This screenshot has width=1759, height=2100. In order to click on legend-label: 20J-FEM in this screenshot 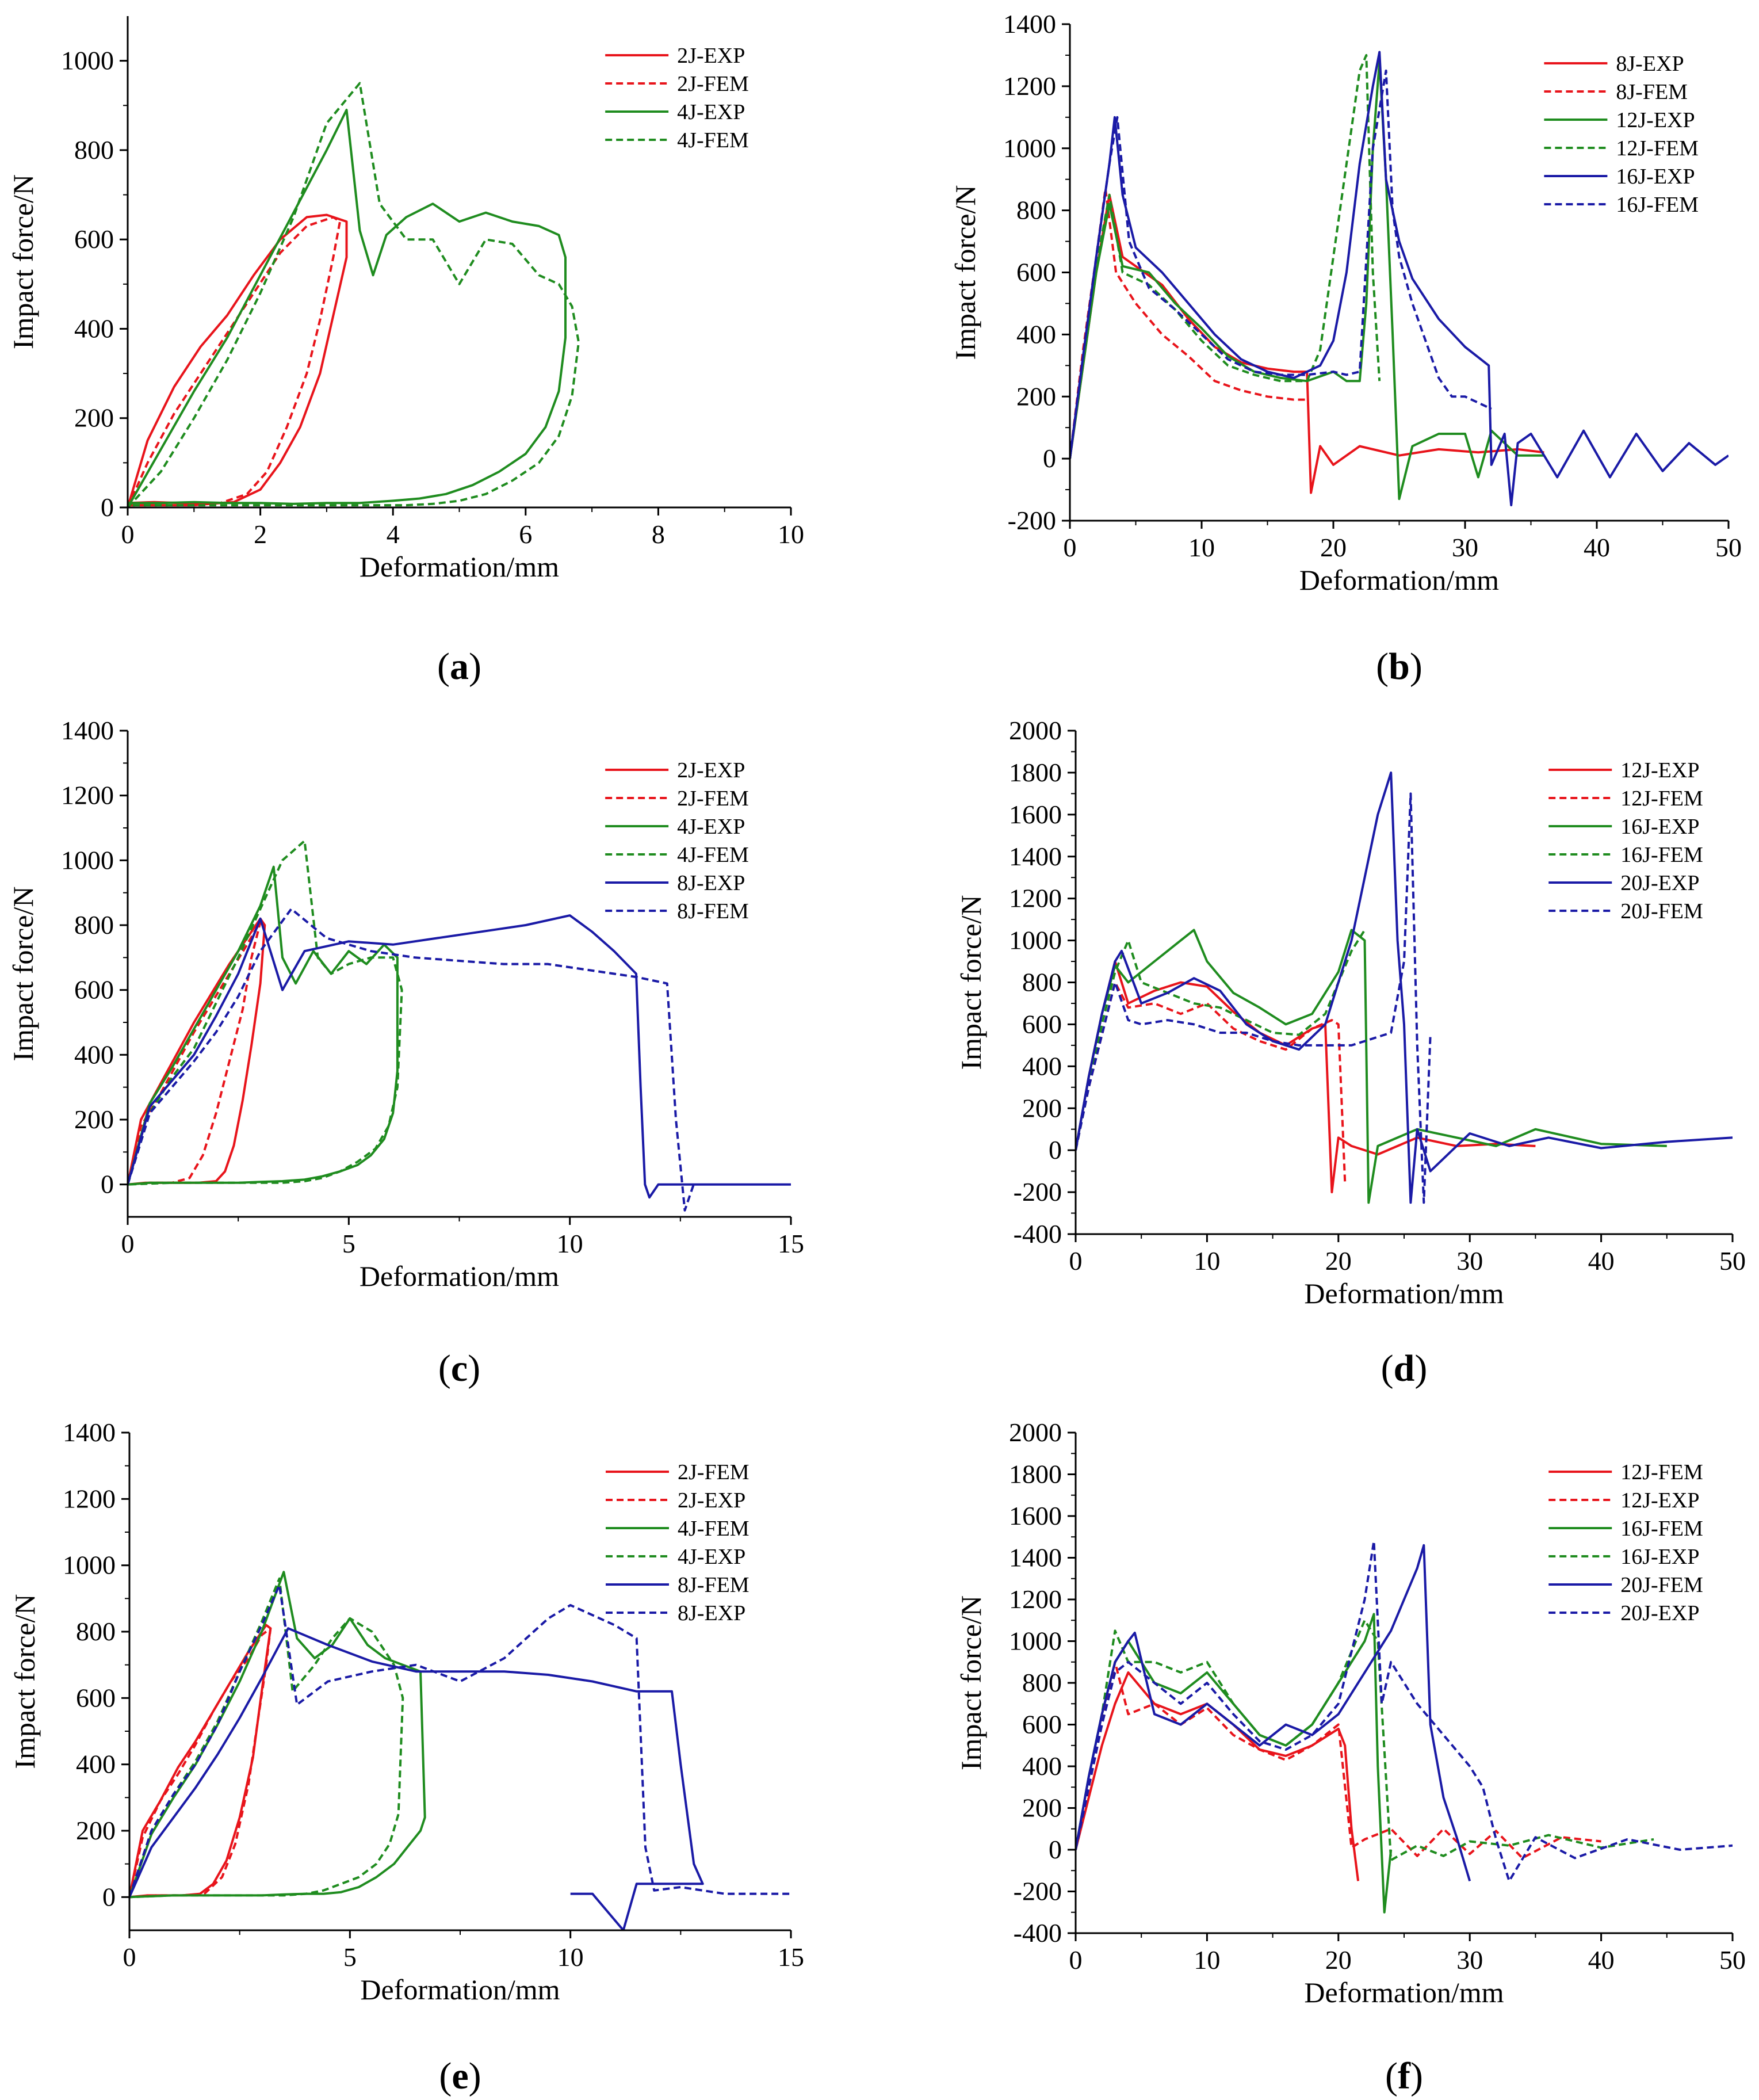, I will do `click(1661, 1585)`.